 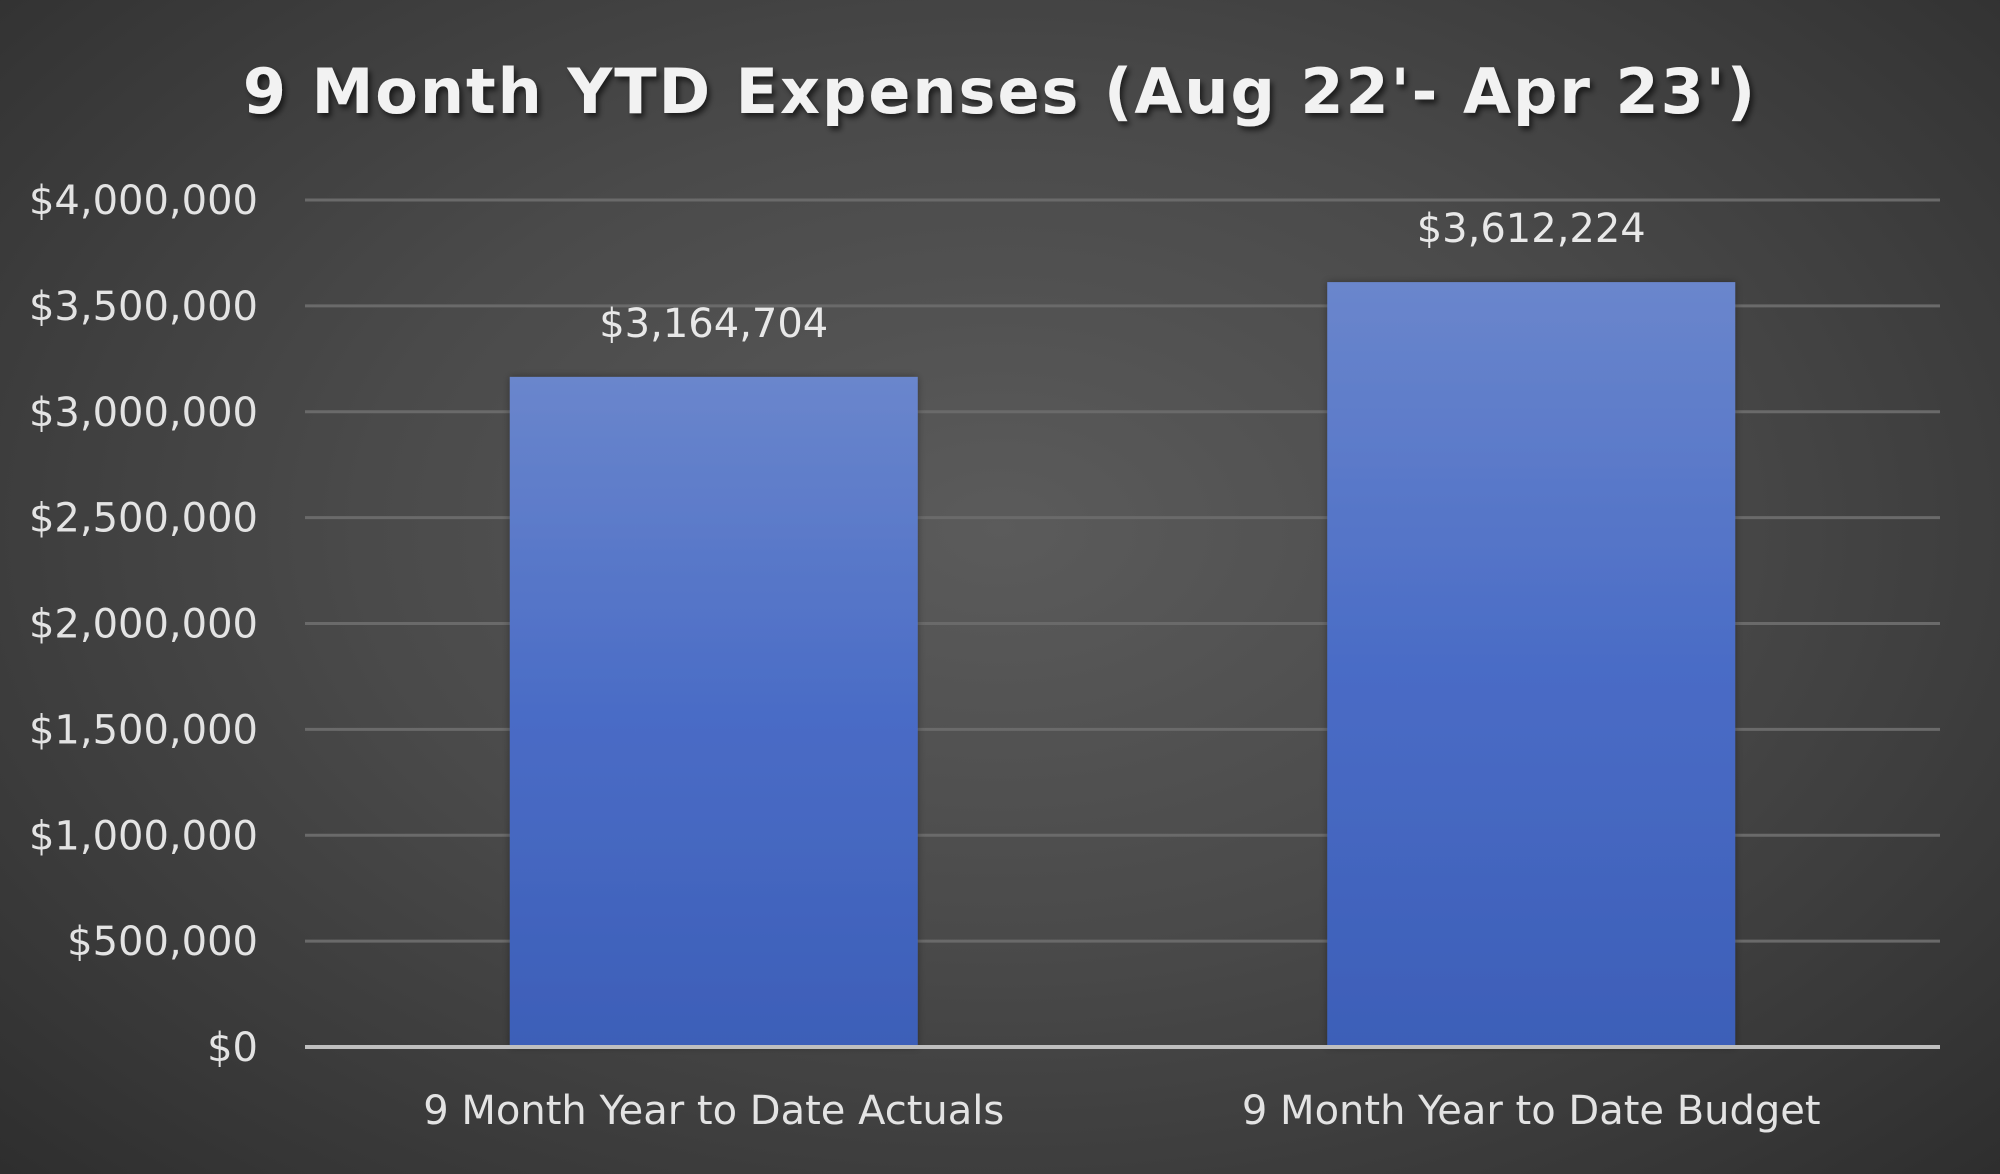 I want to click on y-tick-label: $2,000,000, so click(x=143, y=625).